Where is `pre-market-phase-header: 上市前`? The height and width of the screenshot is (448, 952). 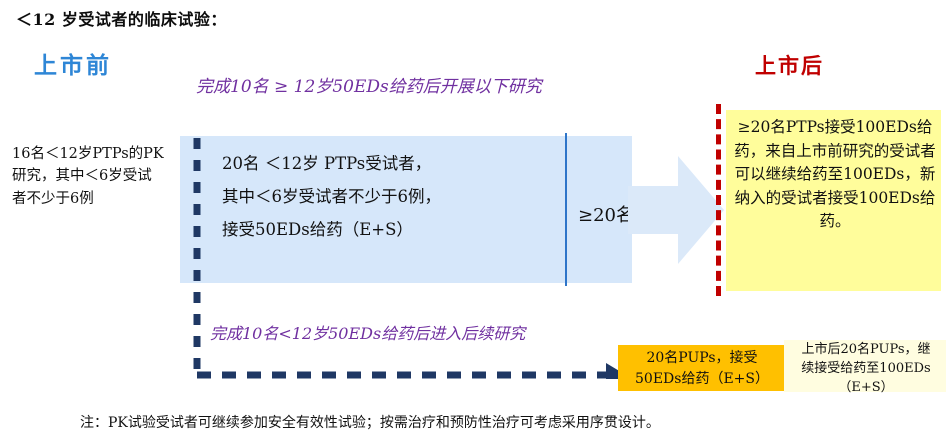
pre-market-phase-header: 上市前 is located at coordinates (73, 65).